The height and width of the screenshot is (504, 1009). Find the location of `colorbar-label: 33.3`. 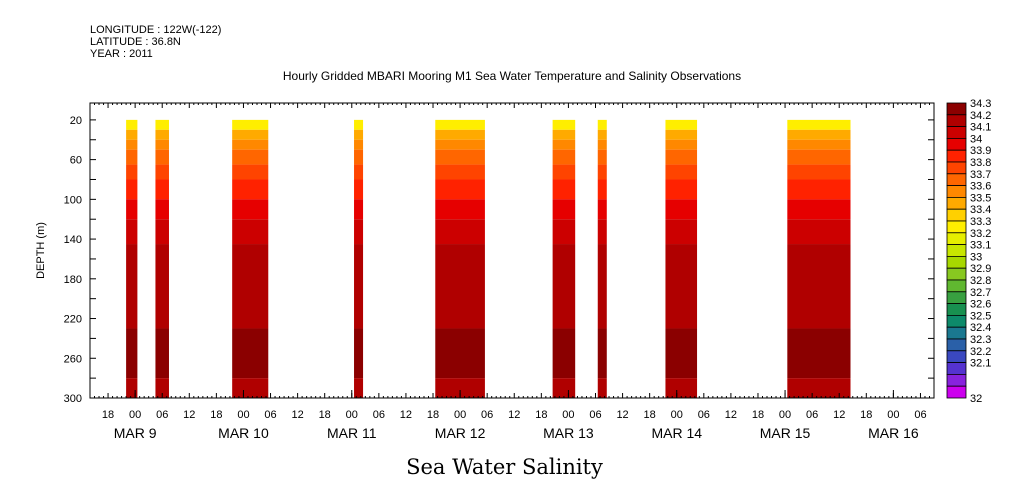

colorbar-label: 33.3 is located at coordinates (980, 222).